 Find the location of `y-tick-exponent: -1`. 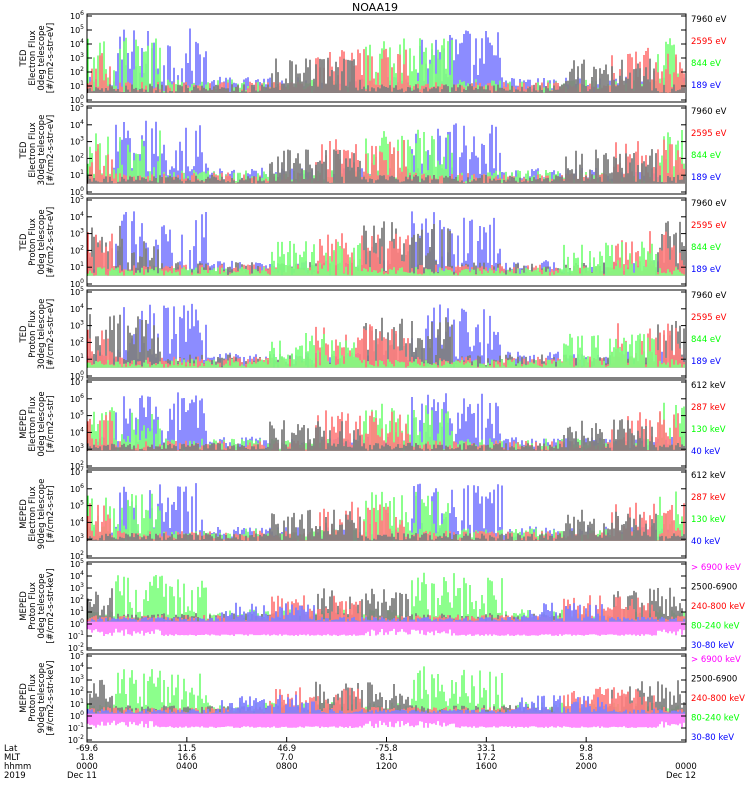

y-tick-exponent: -1 is located at coordinates (81, 725).